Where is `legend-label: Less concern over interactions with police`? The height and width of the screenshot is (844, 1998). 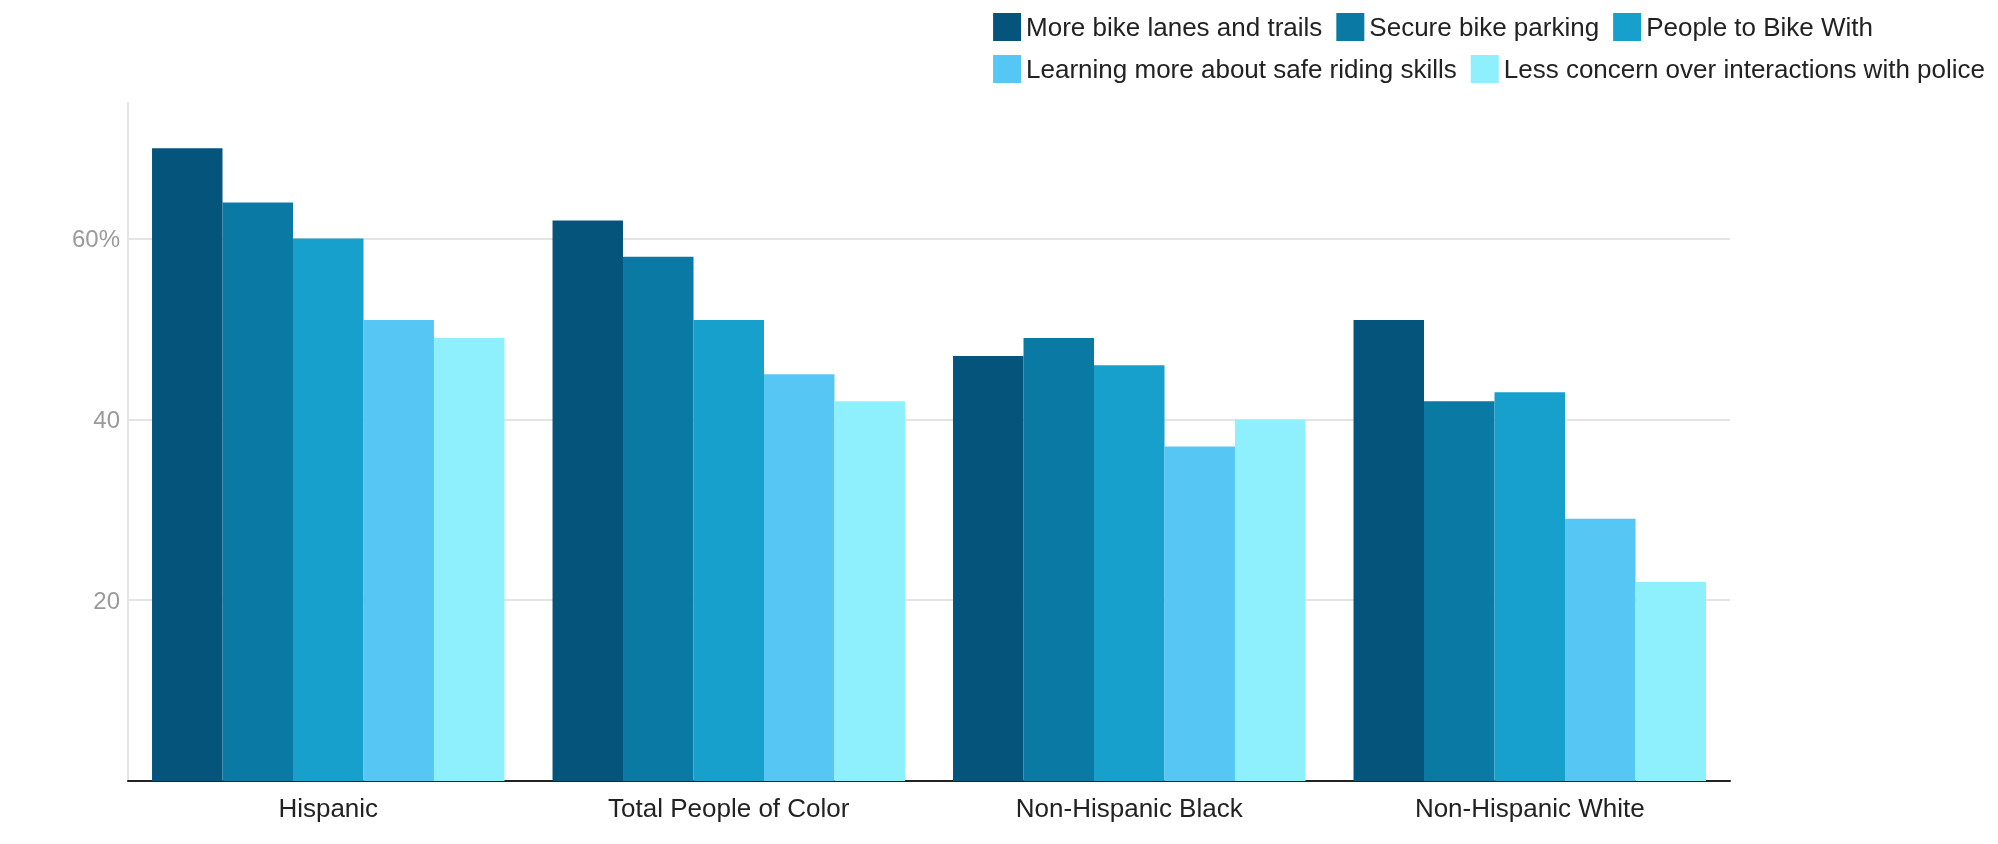
legend-label: Less concern over interactions with police is located at coordinates (1744, 69).